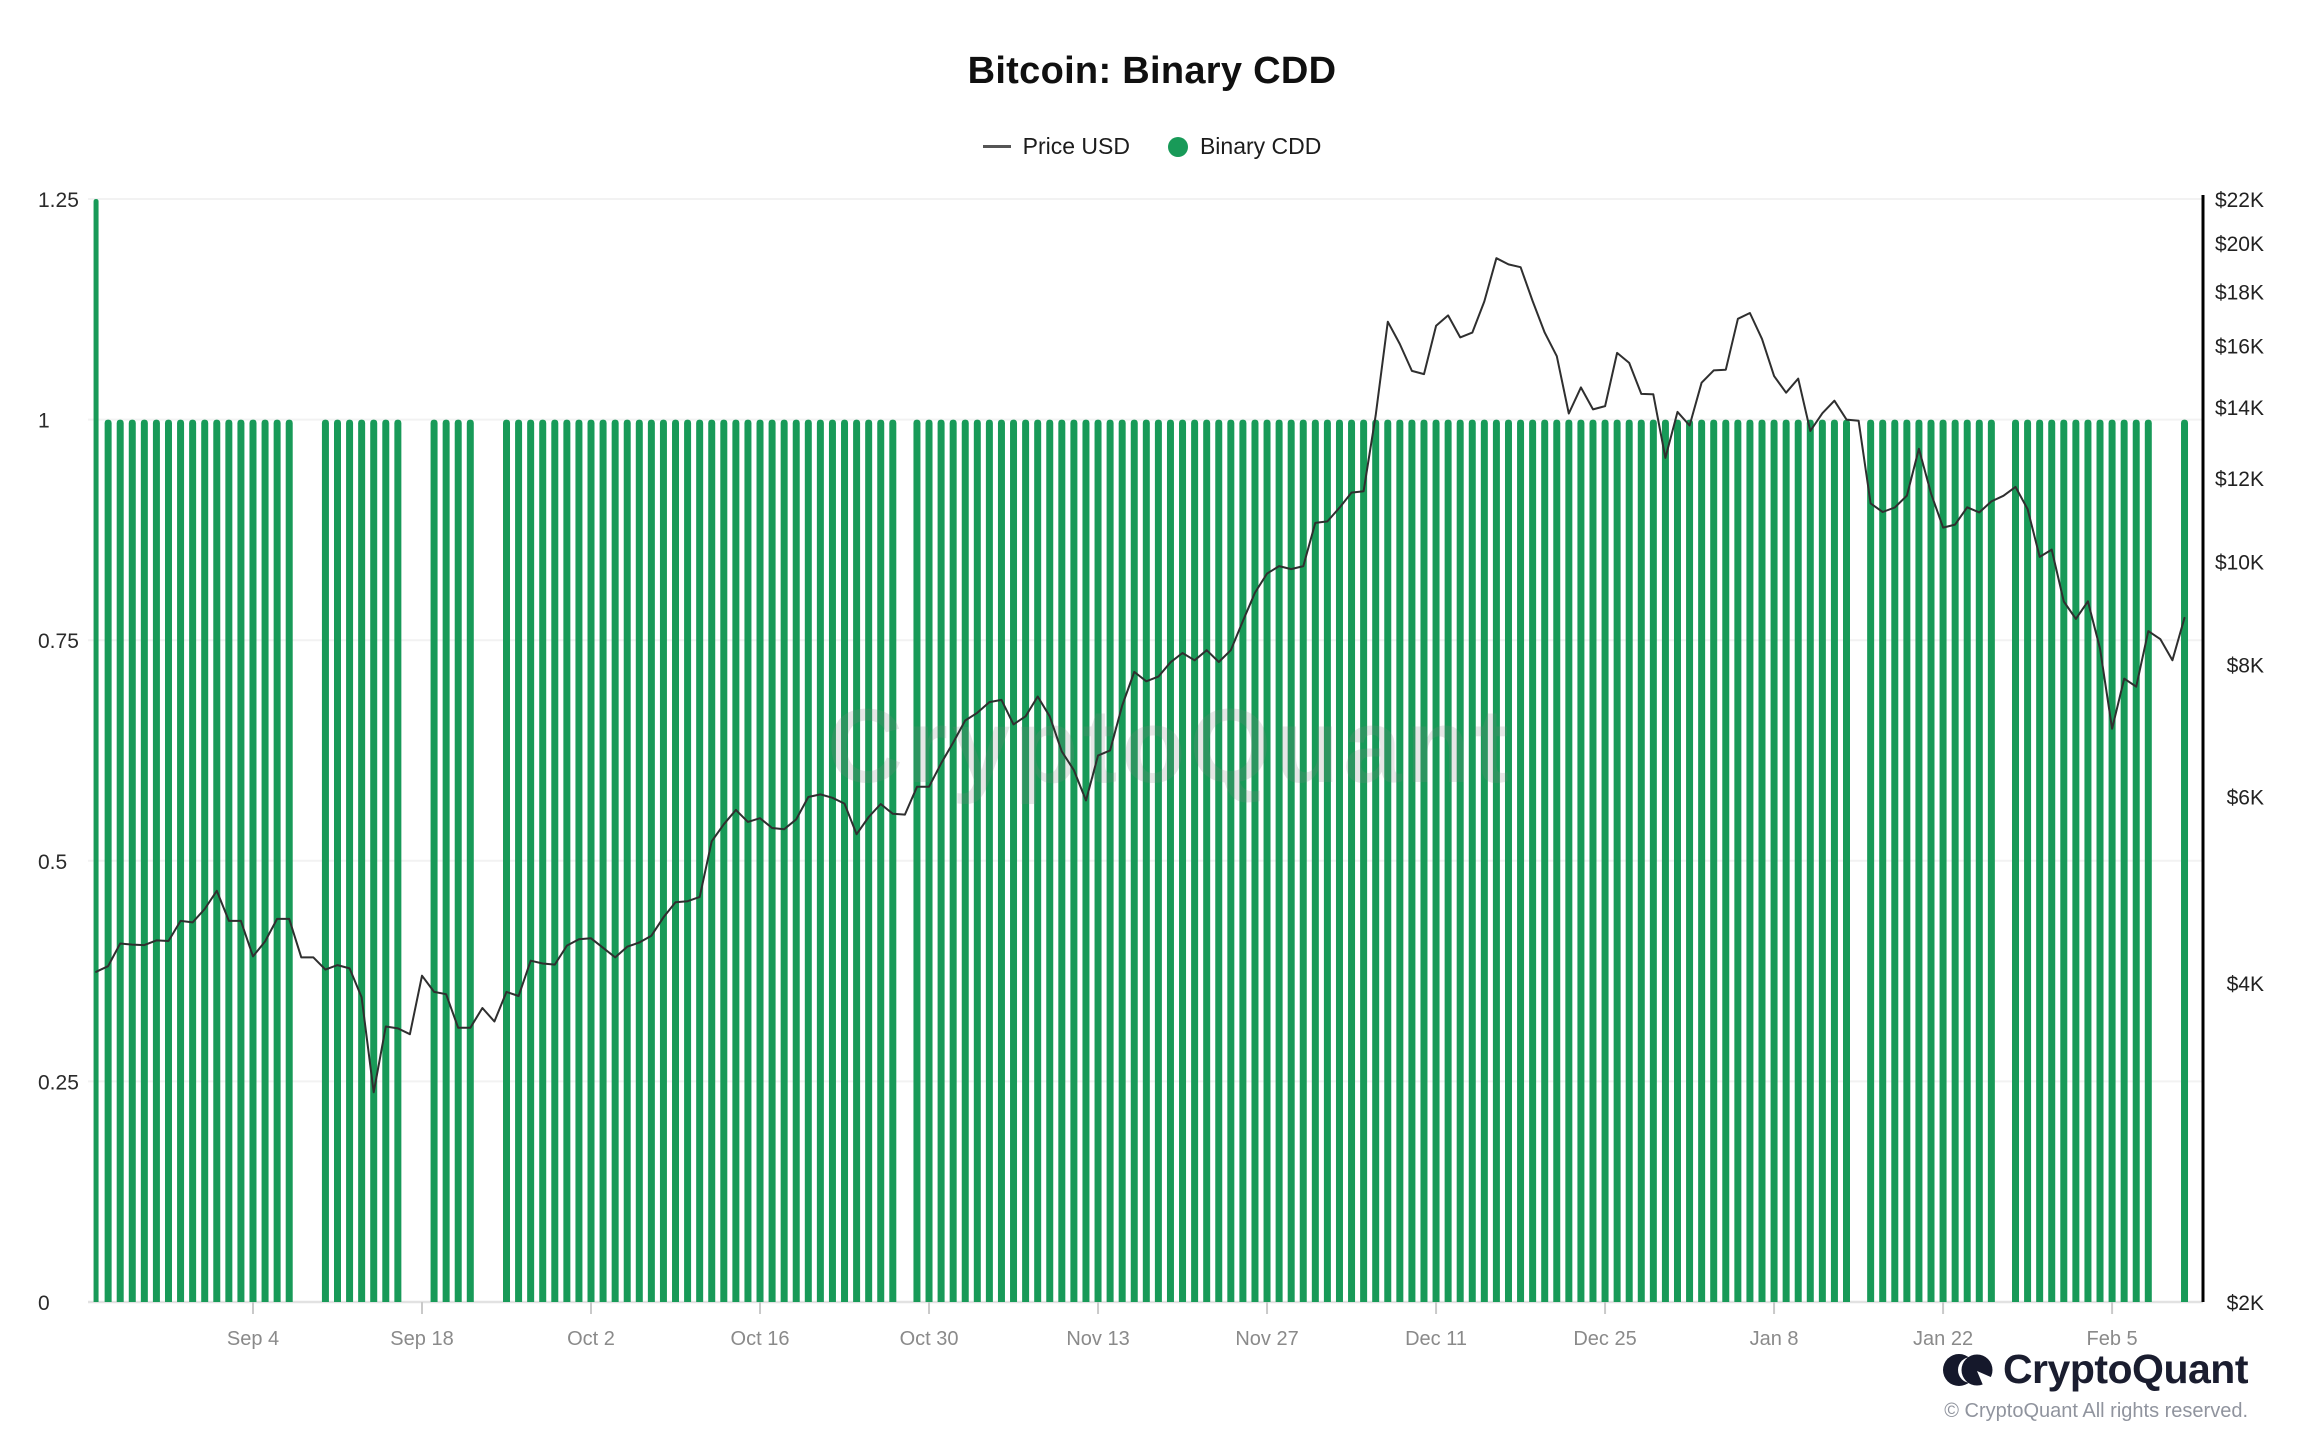 The height and width of the screenshot is (1450, 2304). Describe the element at coordinates (1244, 146) in the screenshot. I see `legend-item-cdd: Binary CDD` at that location.